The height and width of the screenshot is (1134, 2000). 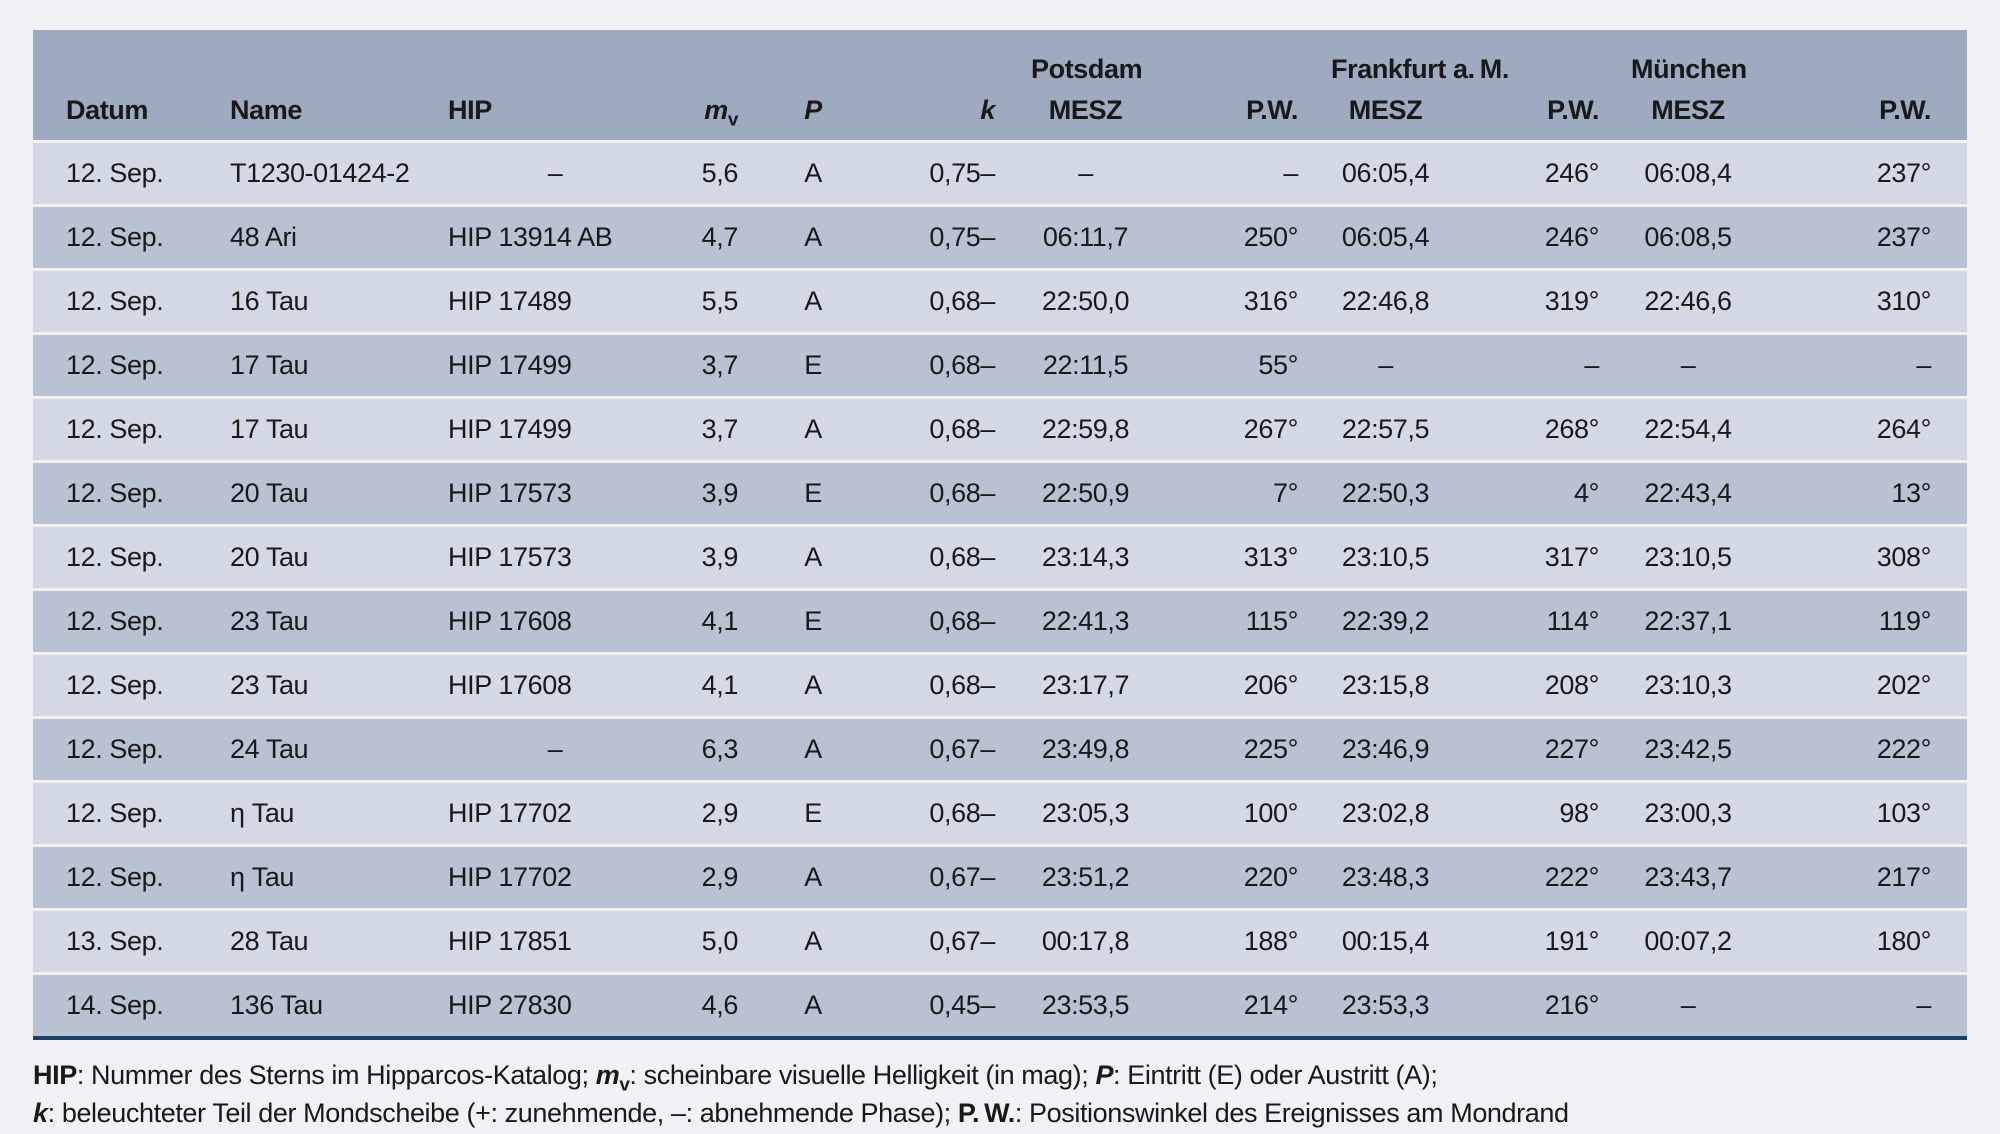 What do you see at coordinates (1235, 750) in the screenshot?
I see `cell-potsdam-pw: 225°` at bounding box center [1235, 750].